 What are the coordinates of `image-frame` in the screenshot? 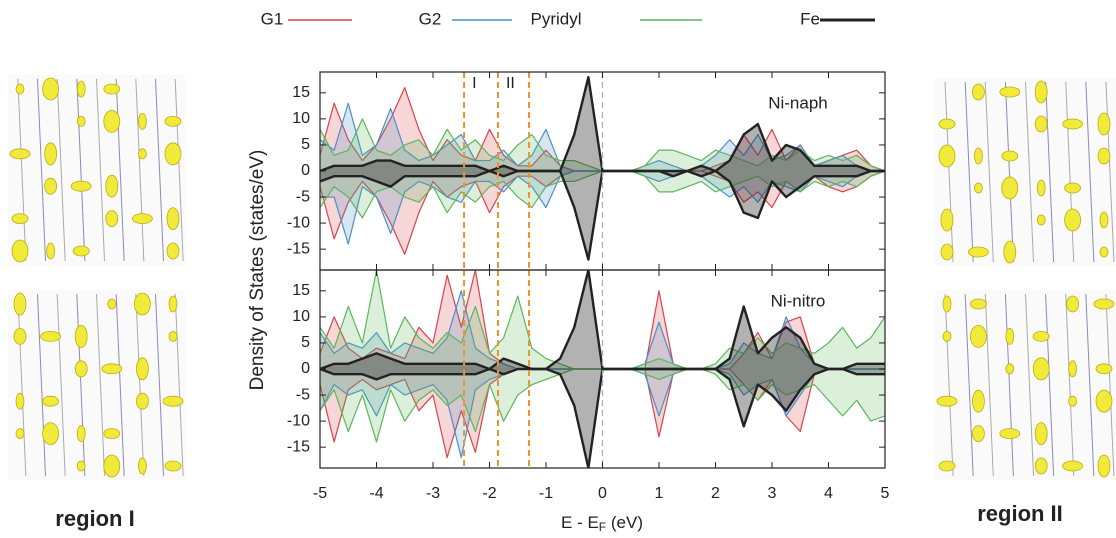 It's located at (1025, 172).